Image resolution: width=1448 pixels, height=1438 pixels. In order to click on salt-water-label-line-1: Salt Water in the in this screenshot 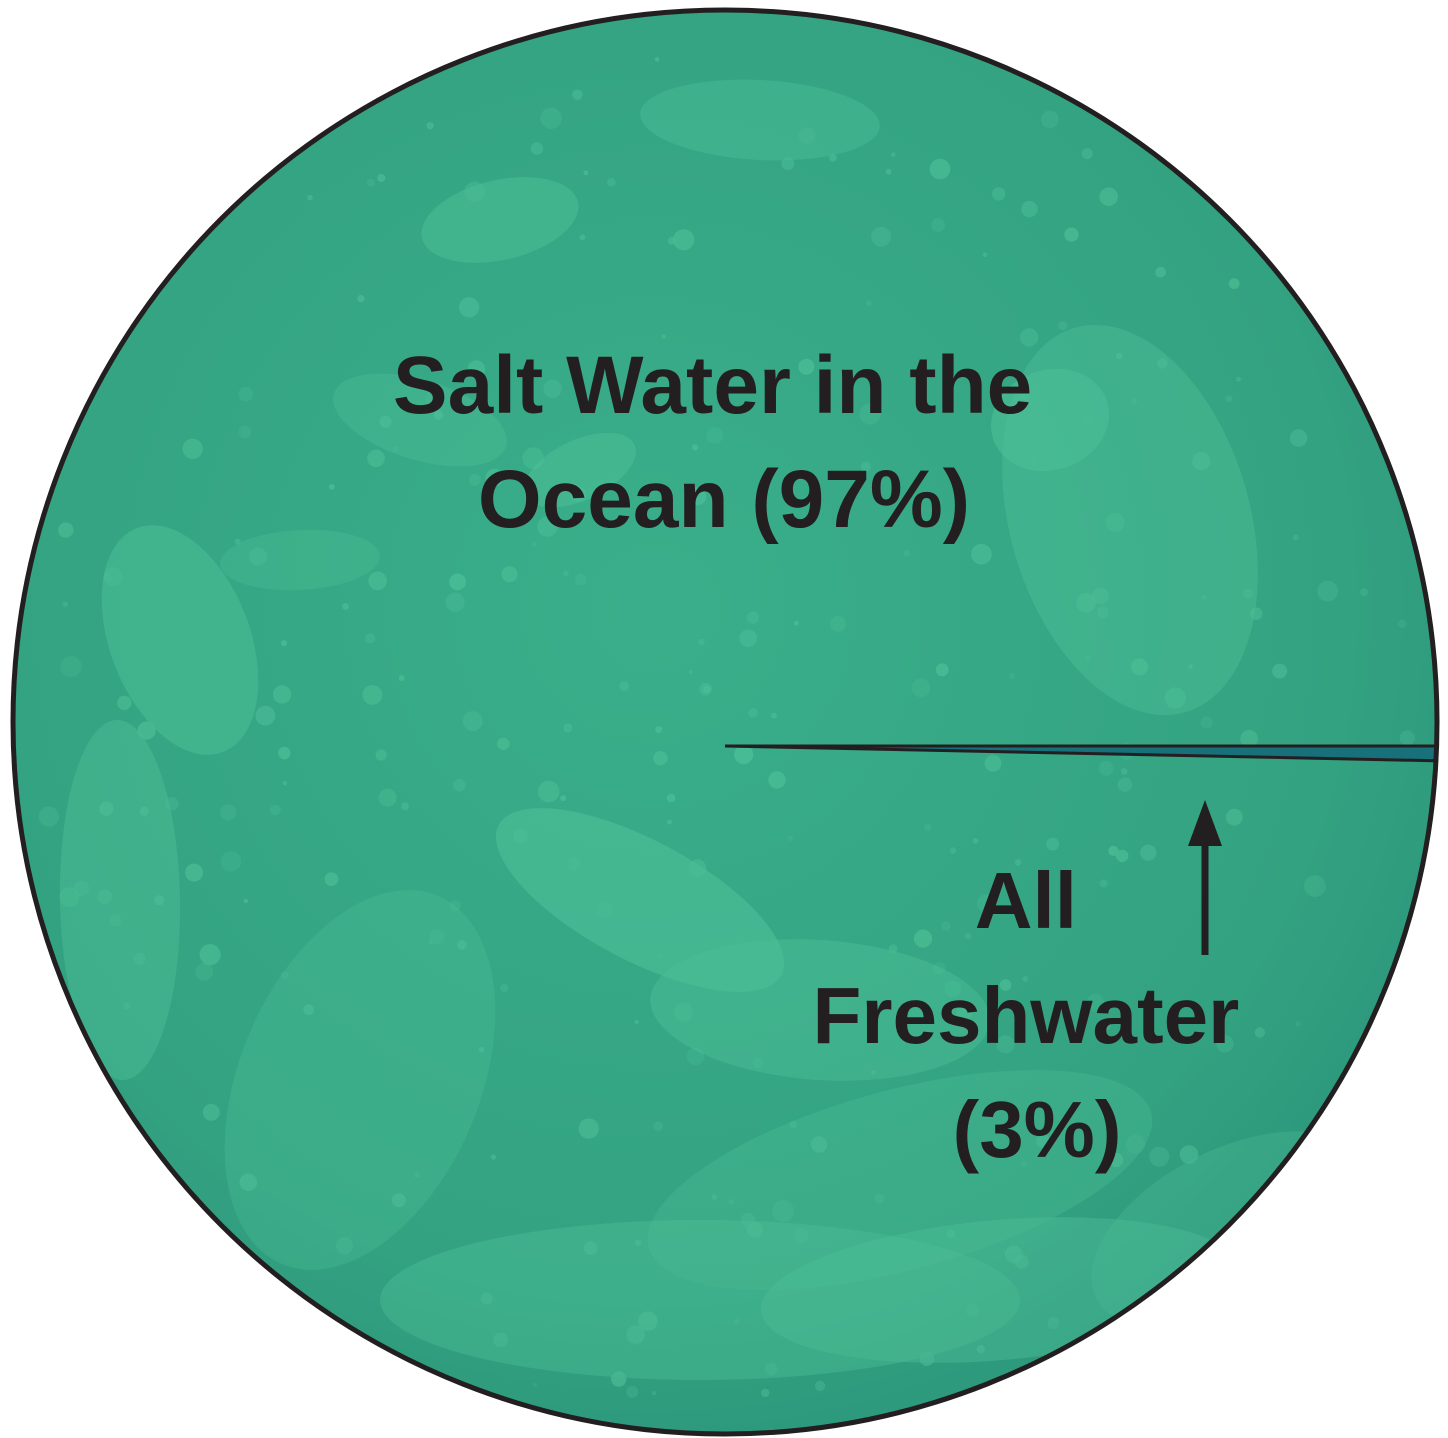, I will do `click(712, 385)`.